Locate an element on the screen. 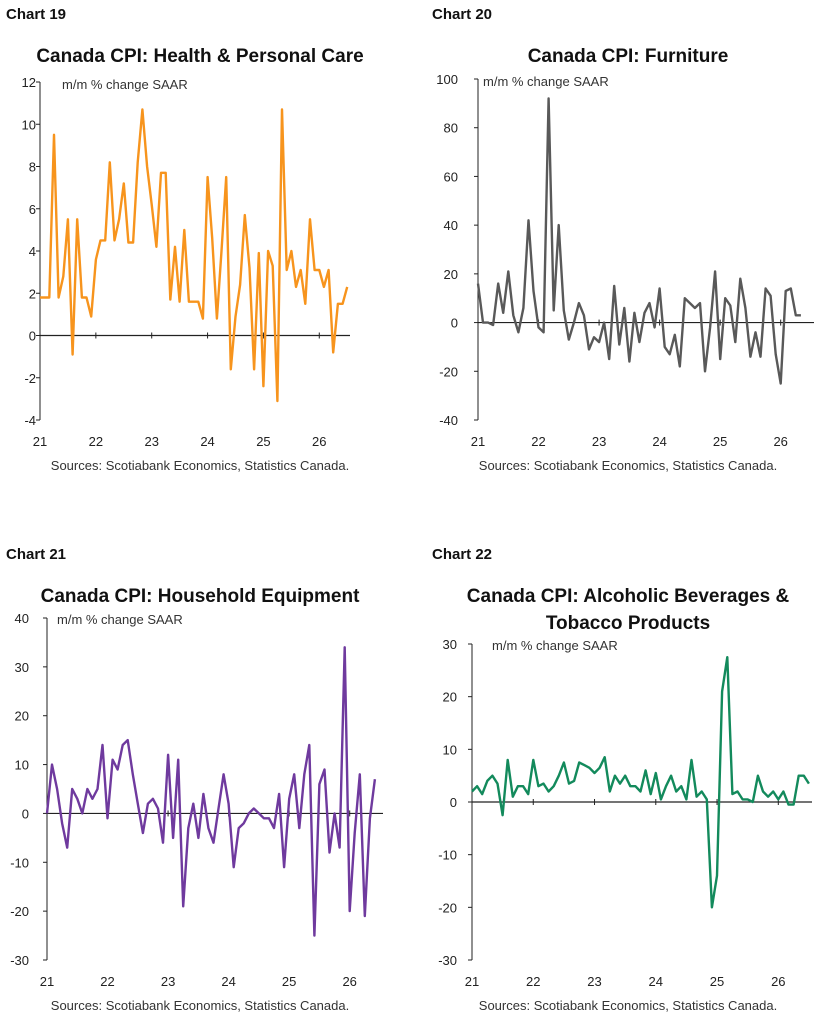 This screenshot has width=828, height=1023. chart-label: Chart 22 is located at coordinates (462, 554).